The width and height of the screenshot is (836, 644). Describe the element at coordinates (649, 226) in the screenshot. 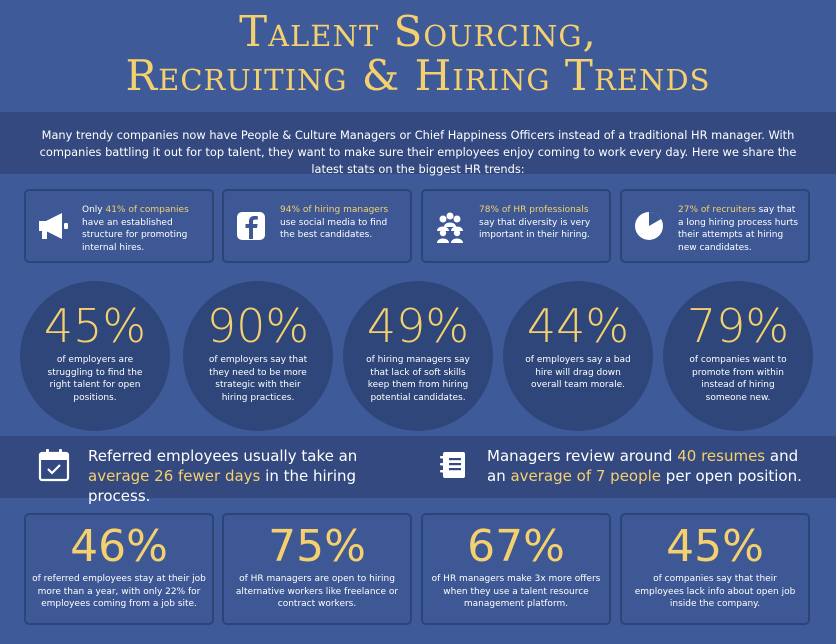

I see `clock-pie-icon` at that location.